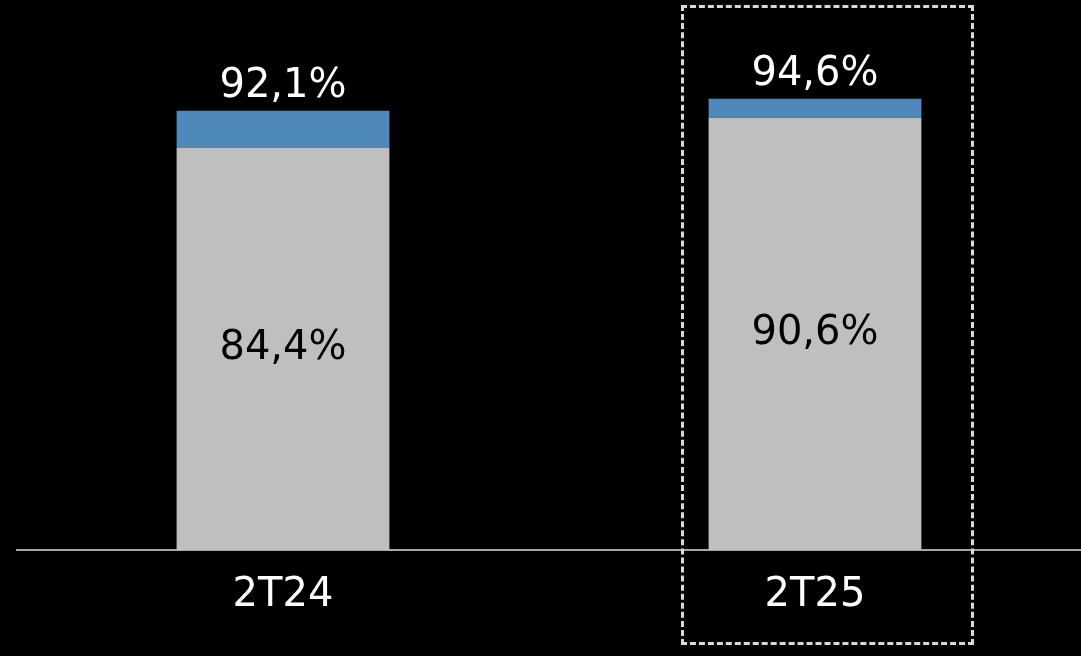 This screenshot has width=1081, height=656. What do you see at coordinates (815, 592) in the screenshot?
I see `x-tick-label: 2T25` at bounding box center [815, 592].